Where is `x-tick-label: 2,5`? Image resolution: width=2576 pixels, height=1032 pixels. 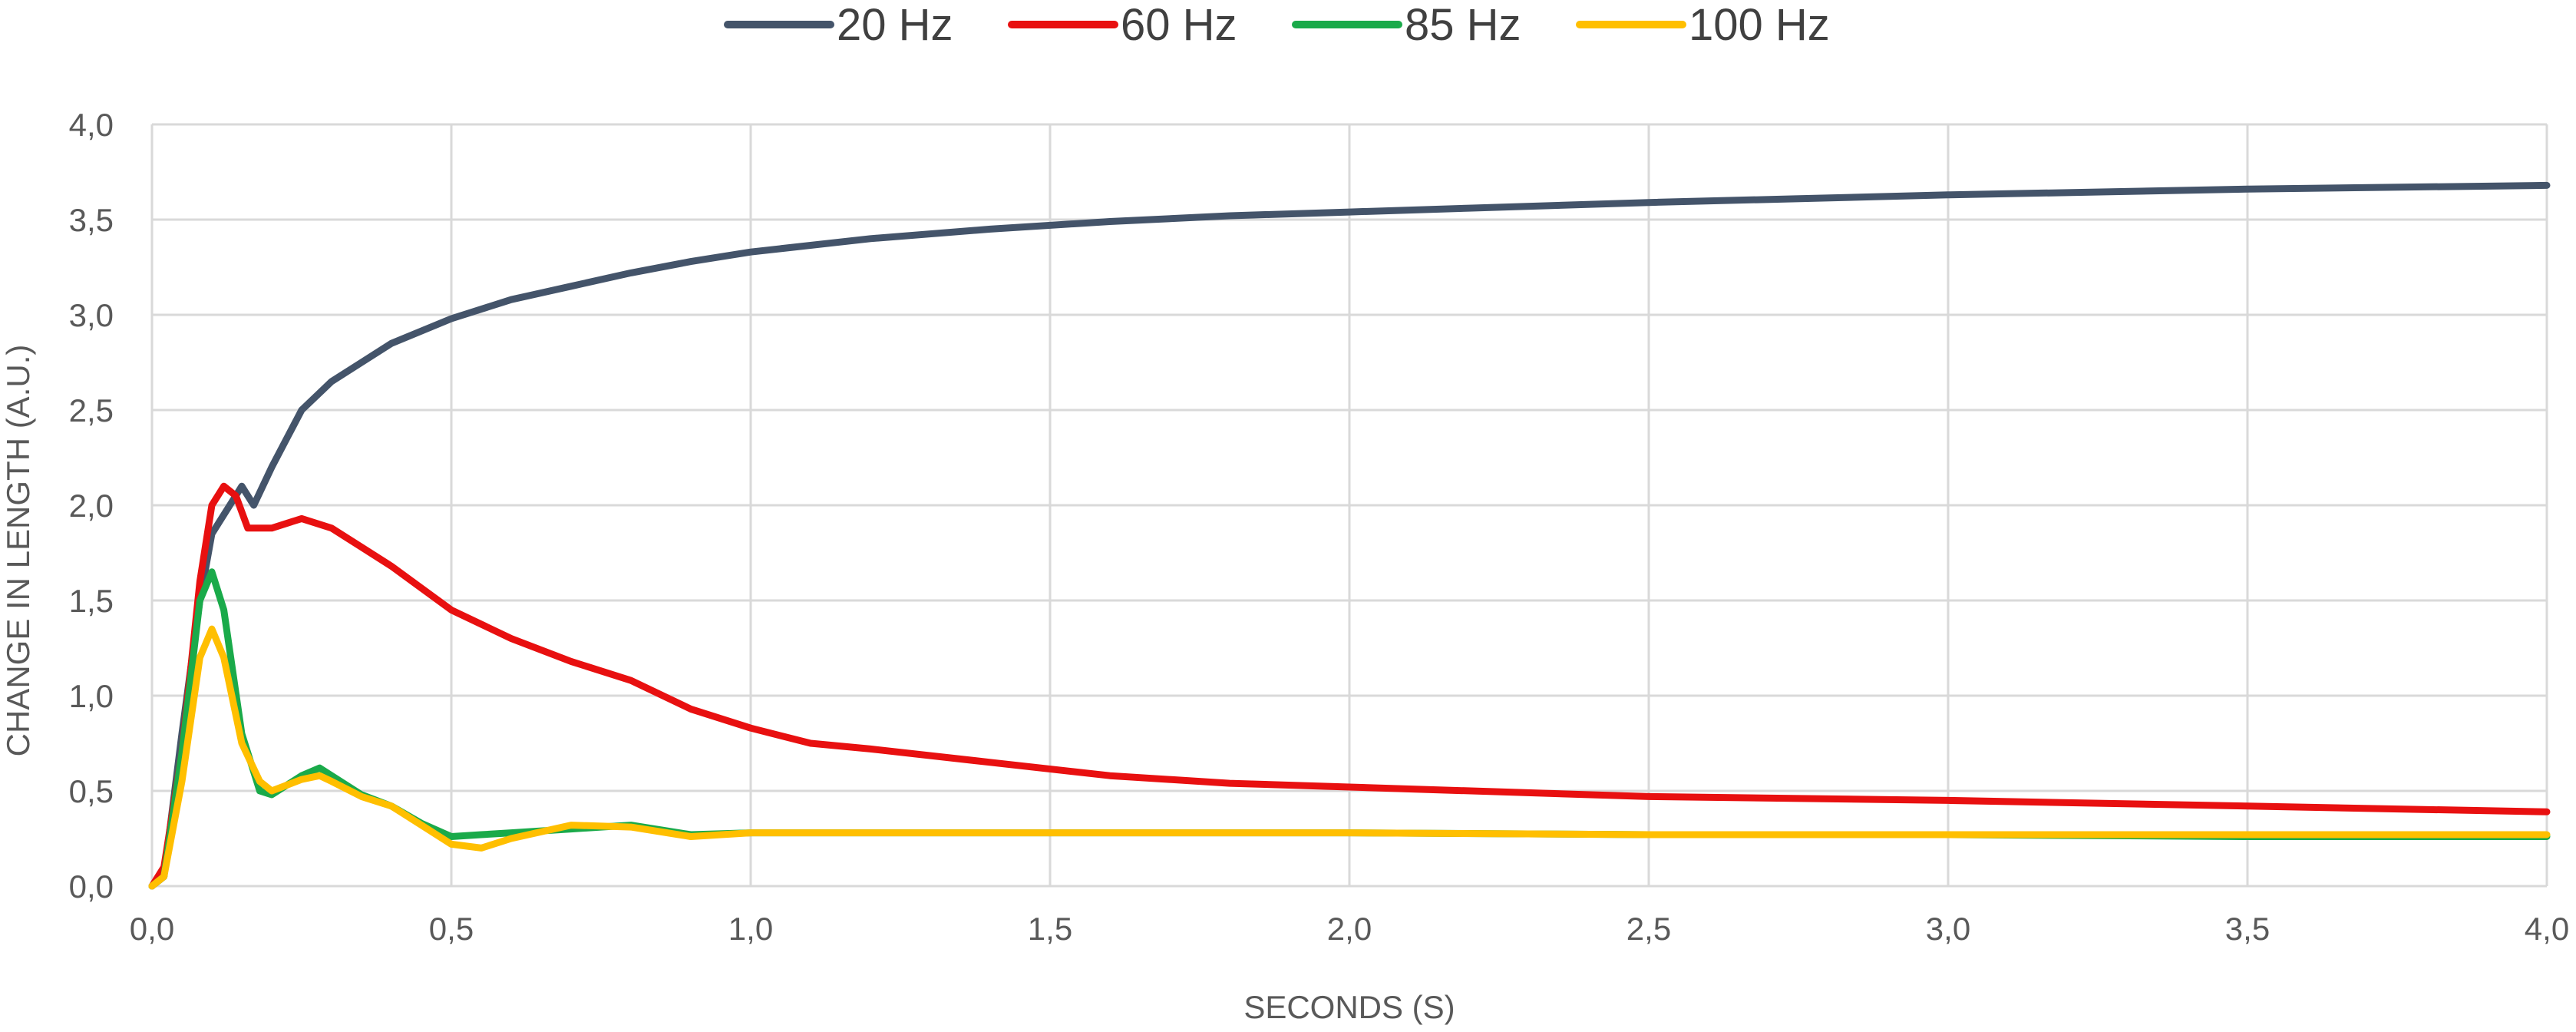
x-tick-label: 2,5 is located at coordinates (1649, 929).